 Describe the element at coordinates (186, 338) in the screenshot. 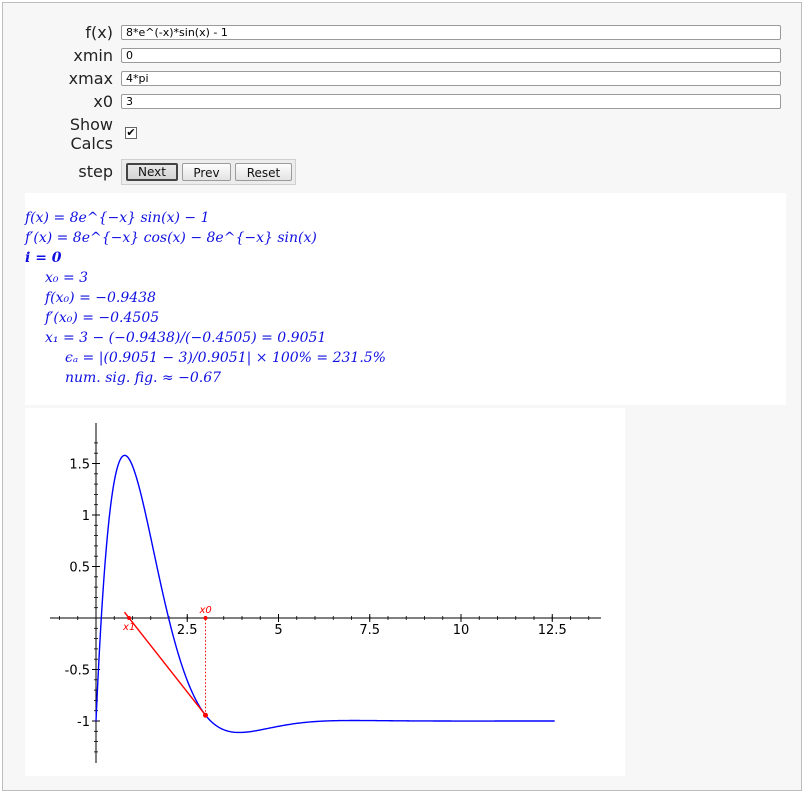

I see `calc-x1: x₁ = 3 − (−0.9438)/(−0.4505) = 0.9051` at that location.